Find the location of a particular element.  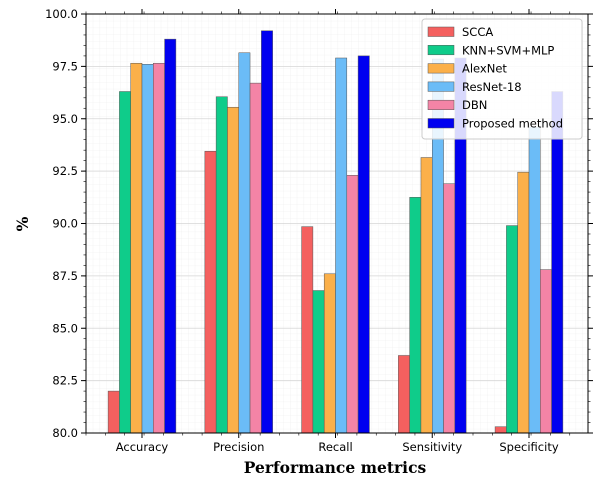

legend-label: AlexNet is located at coordinates (484, 69).